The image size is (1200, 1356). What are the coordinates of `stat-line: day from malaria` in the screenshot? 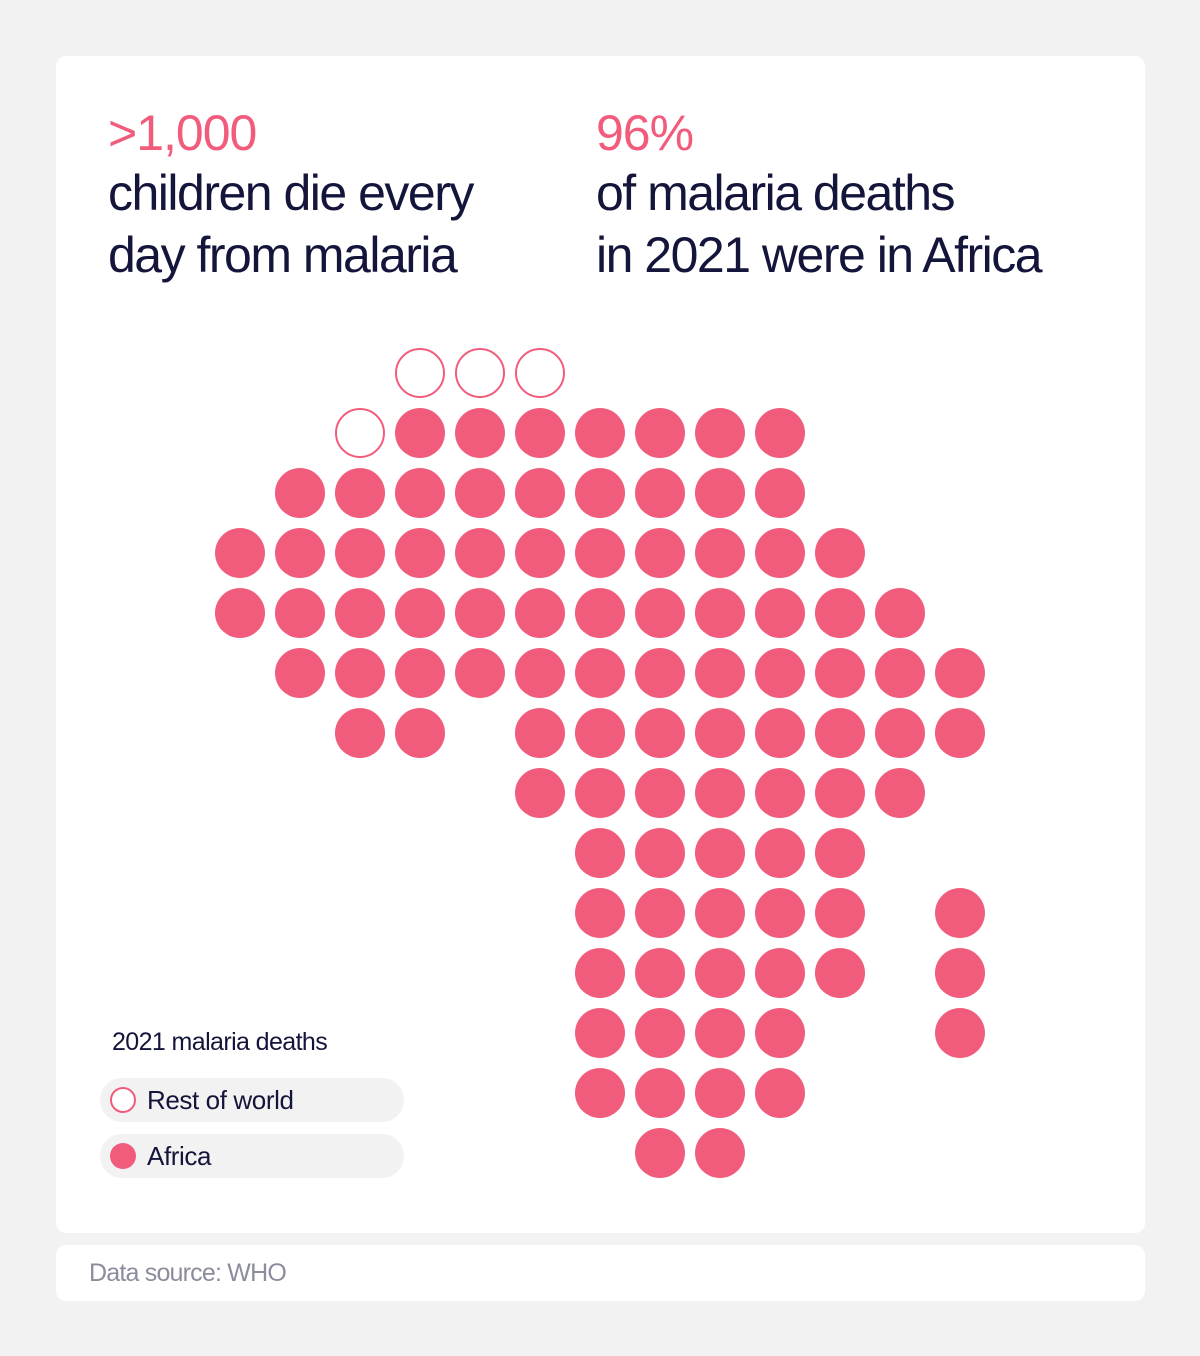 It's located at (283, 255).